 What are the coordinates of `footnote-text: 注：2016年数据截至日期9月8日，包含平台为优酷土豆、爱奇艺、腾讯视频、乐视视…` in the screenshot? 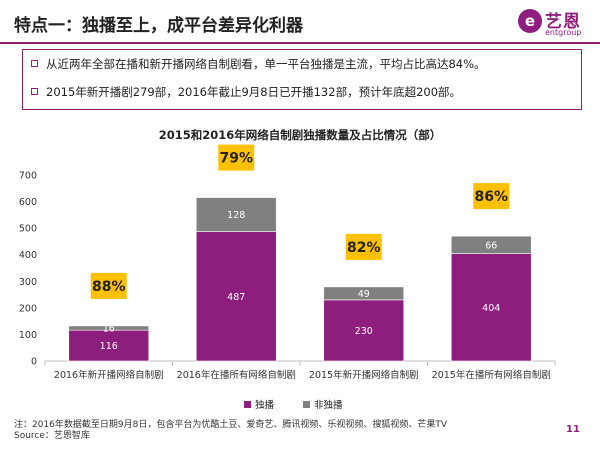 It's located at (231, 425).